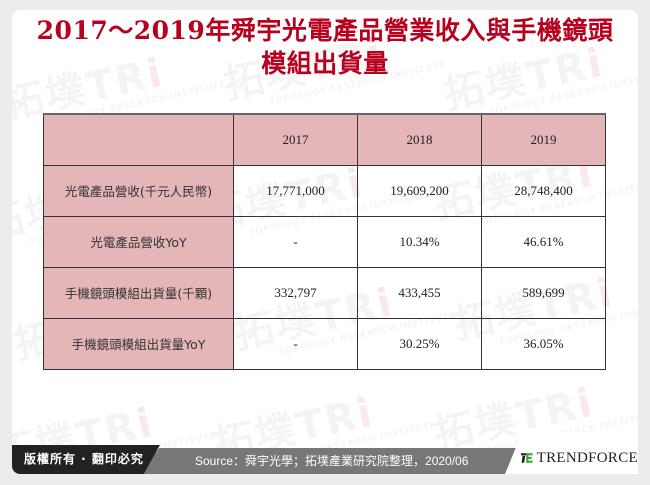 This screenshot has height=485, width=650. I want to click on copyright-text: 版權所有 · 翻印必究, so click(84, 459).